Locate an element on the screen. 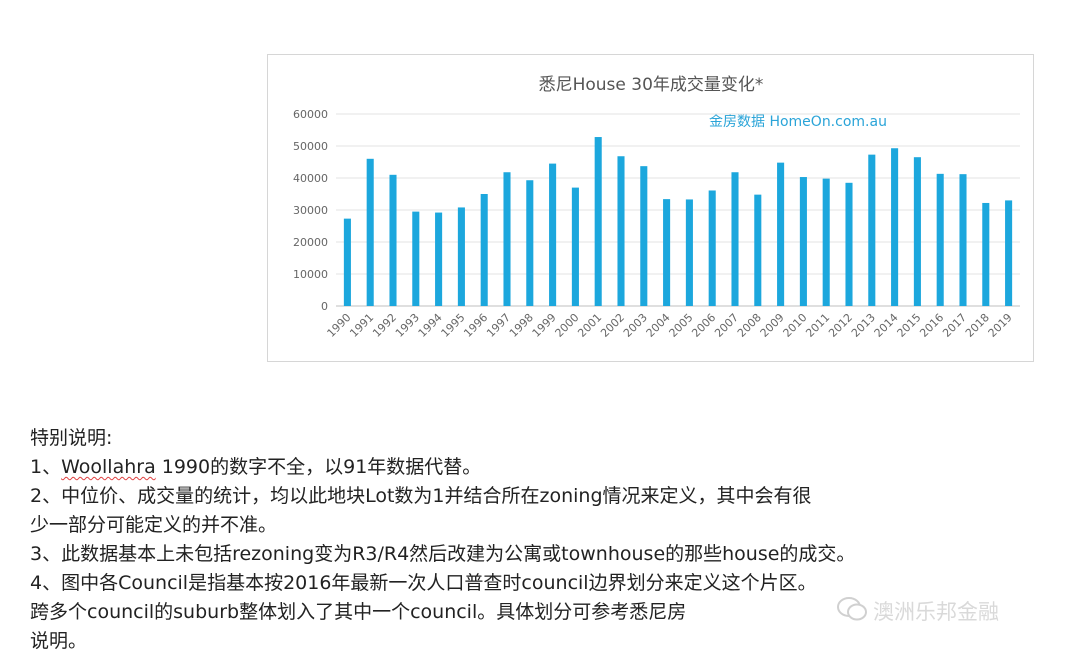  x-tick-label: 1994 is located at coordinates (430, 325).